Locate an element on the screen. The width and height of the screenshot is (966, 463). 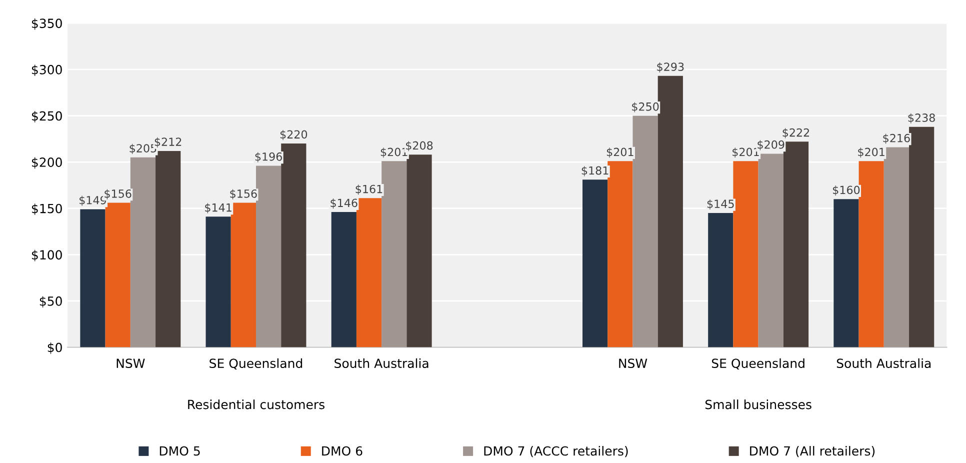
y-tick-label: $350 is located at coordinates (47, 24).